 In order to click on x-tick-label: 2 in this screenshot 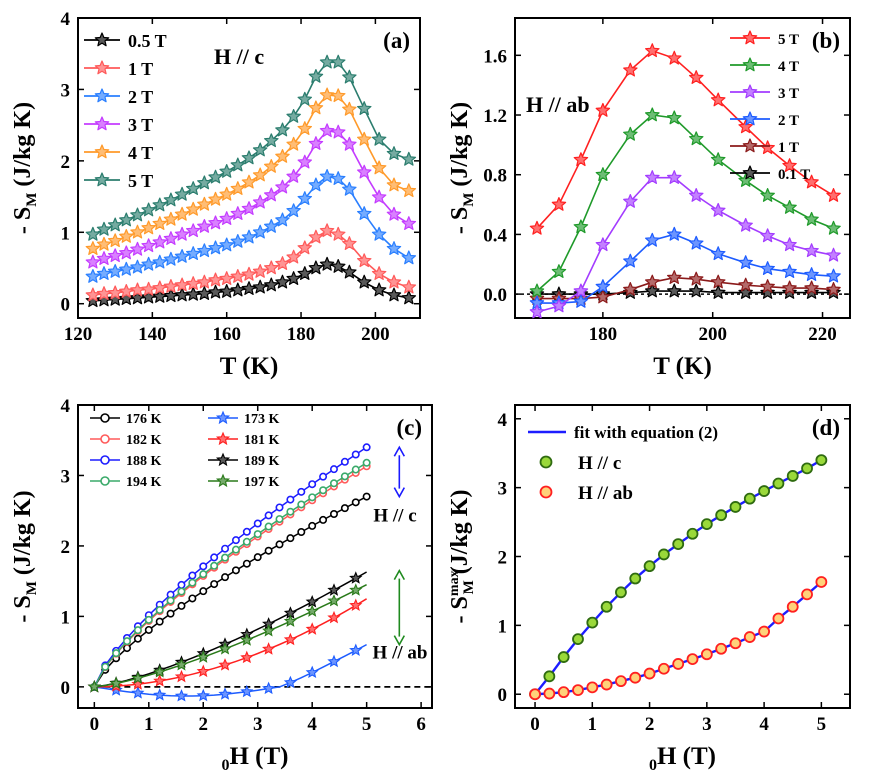, I will do `click(204, 724)`.